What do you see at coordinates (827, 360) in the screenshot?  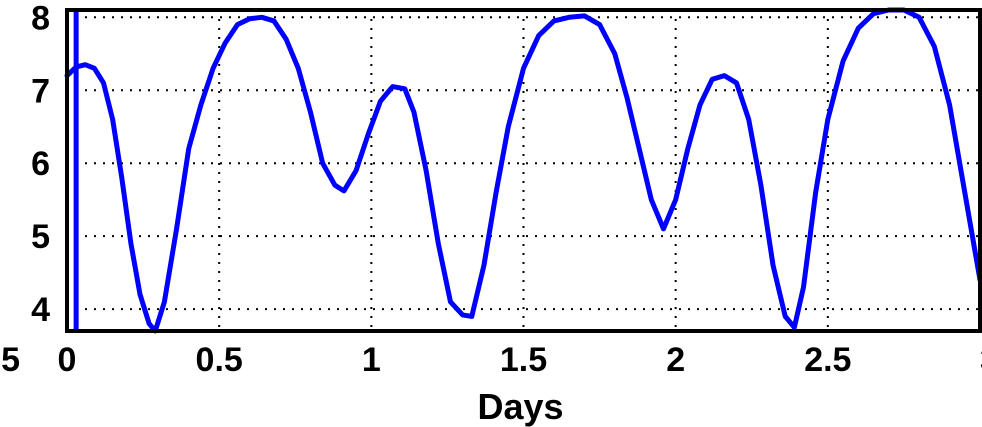 I see `x-tick-label: 2.5` at bounding box center [827, 360].